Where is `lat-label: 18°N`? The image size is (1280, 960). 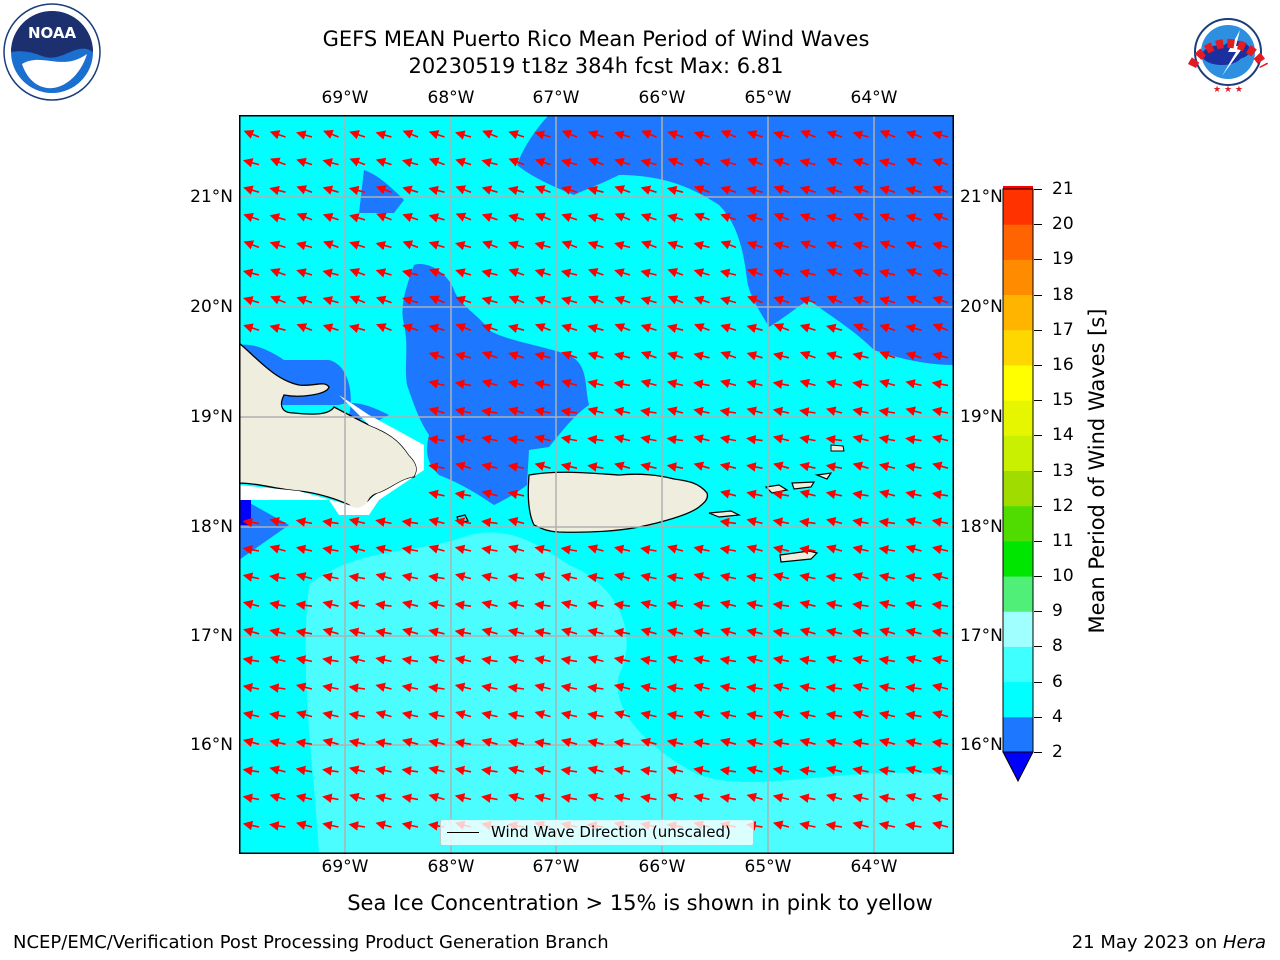 lat-label: 18°N is located at coordinates (211, 527).